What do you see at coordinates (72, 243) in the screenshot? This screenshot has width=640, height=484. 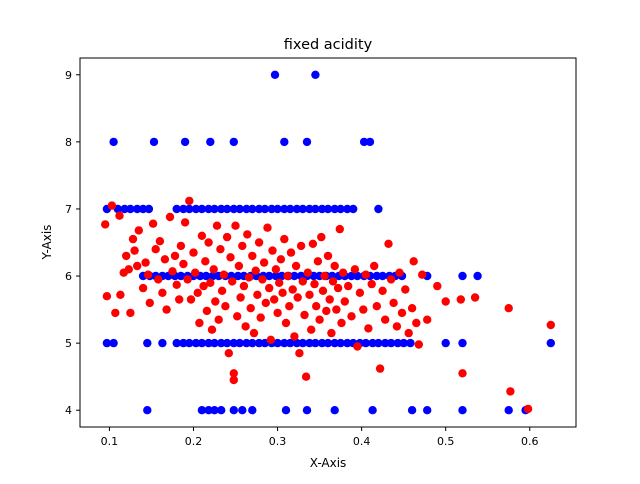 I see `y-axis-ticks: 4 5 6 7 8 9` at bounding box center [72, 243].